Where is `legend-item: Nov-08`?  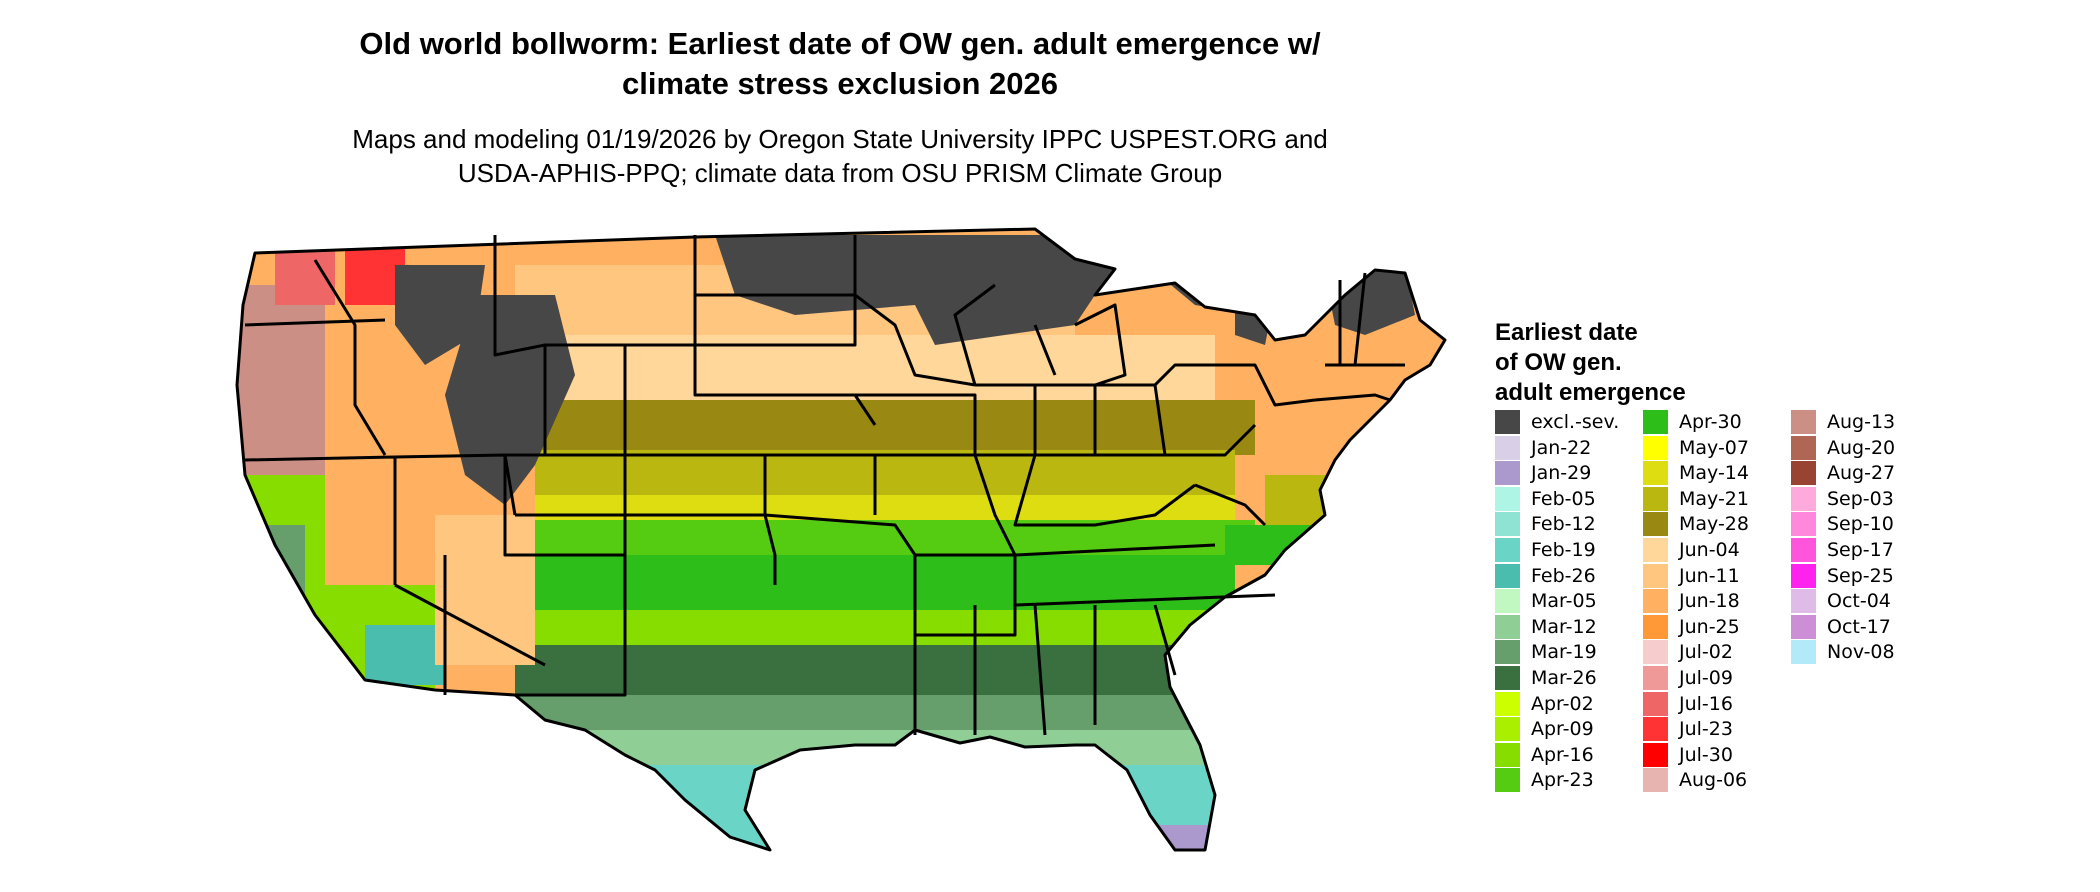 legend-item: Nov-08 is located at coordinates (1861, 652).